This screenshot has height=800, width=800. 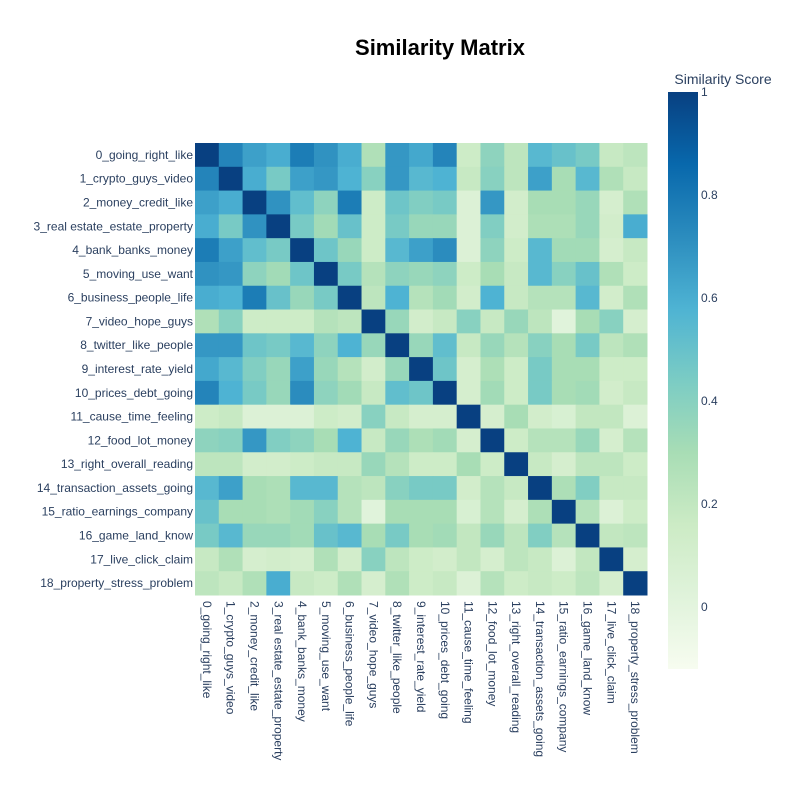 I want to click on colorbar-tick-label: 1, so click(x=704, y=92).